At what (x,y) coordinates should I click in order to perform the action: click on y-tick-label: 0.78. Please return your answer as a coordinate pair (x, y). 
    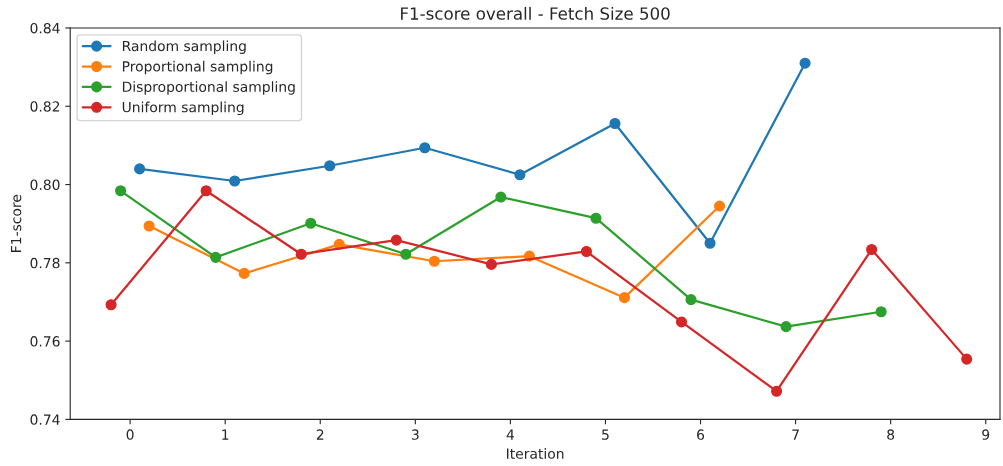
    Looking at the image, I should click on (45, 263).